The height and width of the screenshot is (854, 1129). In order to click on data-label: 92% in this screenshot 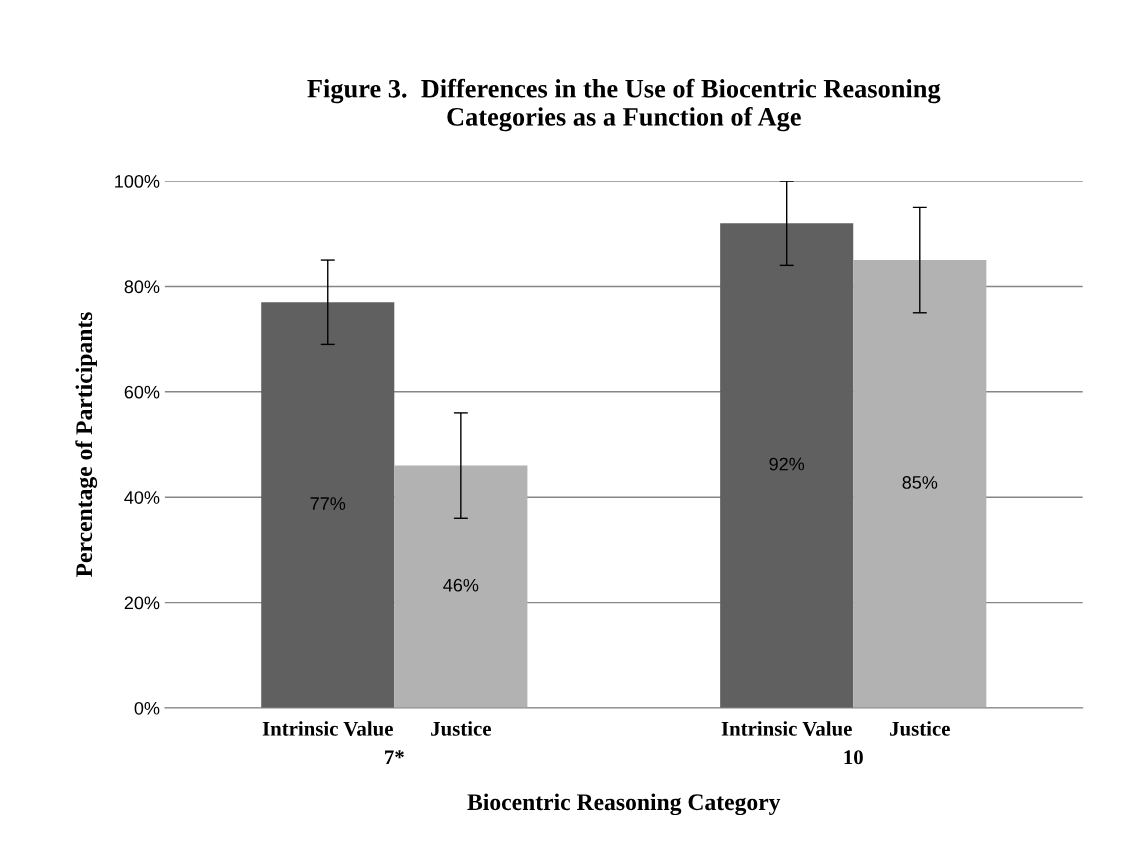, I will do `click(787, 464)`.